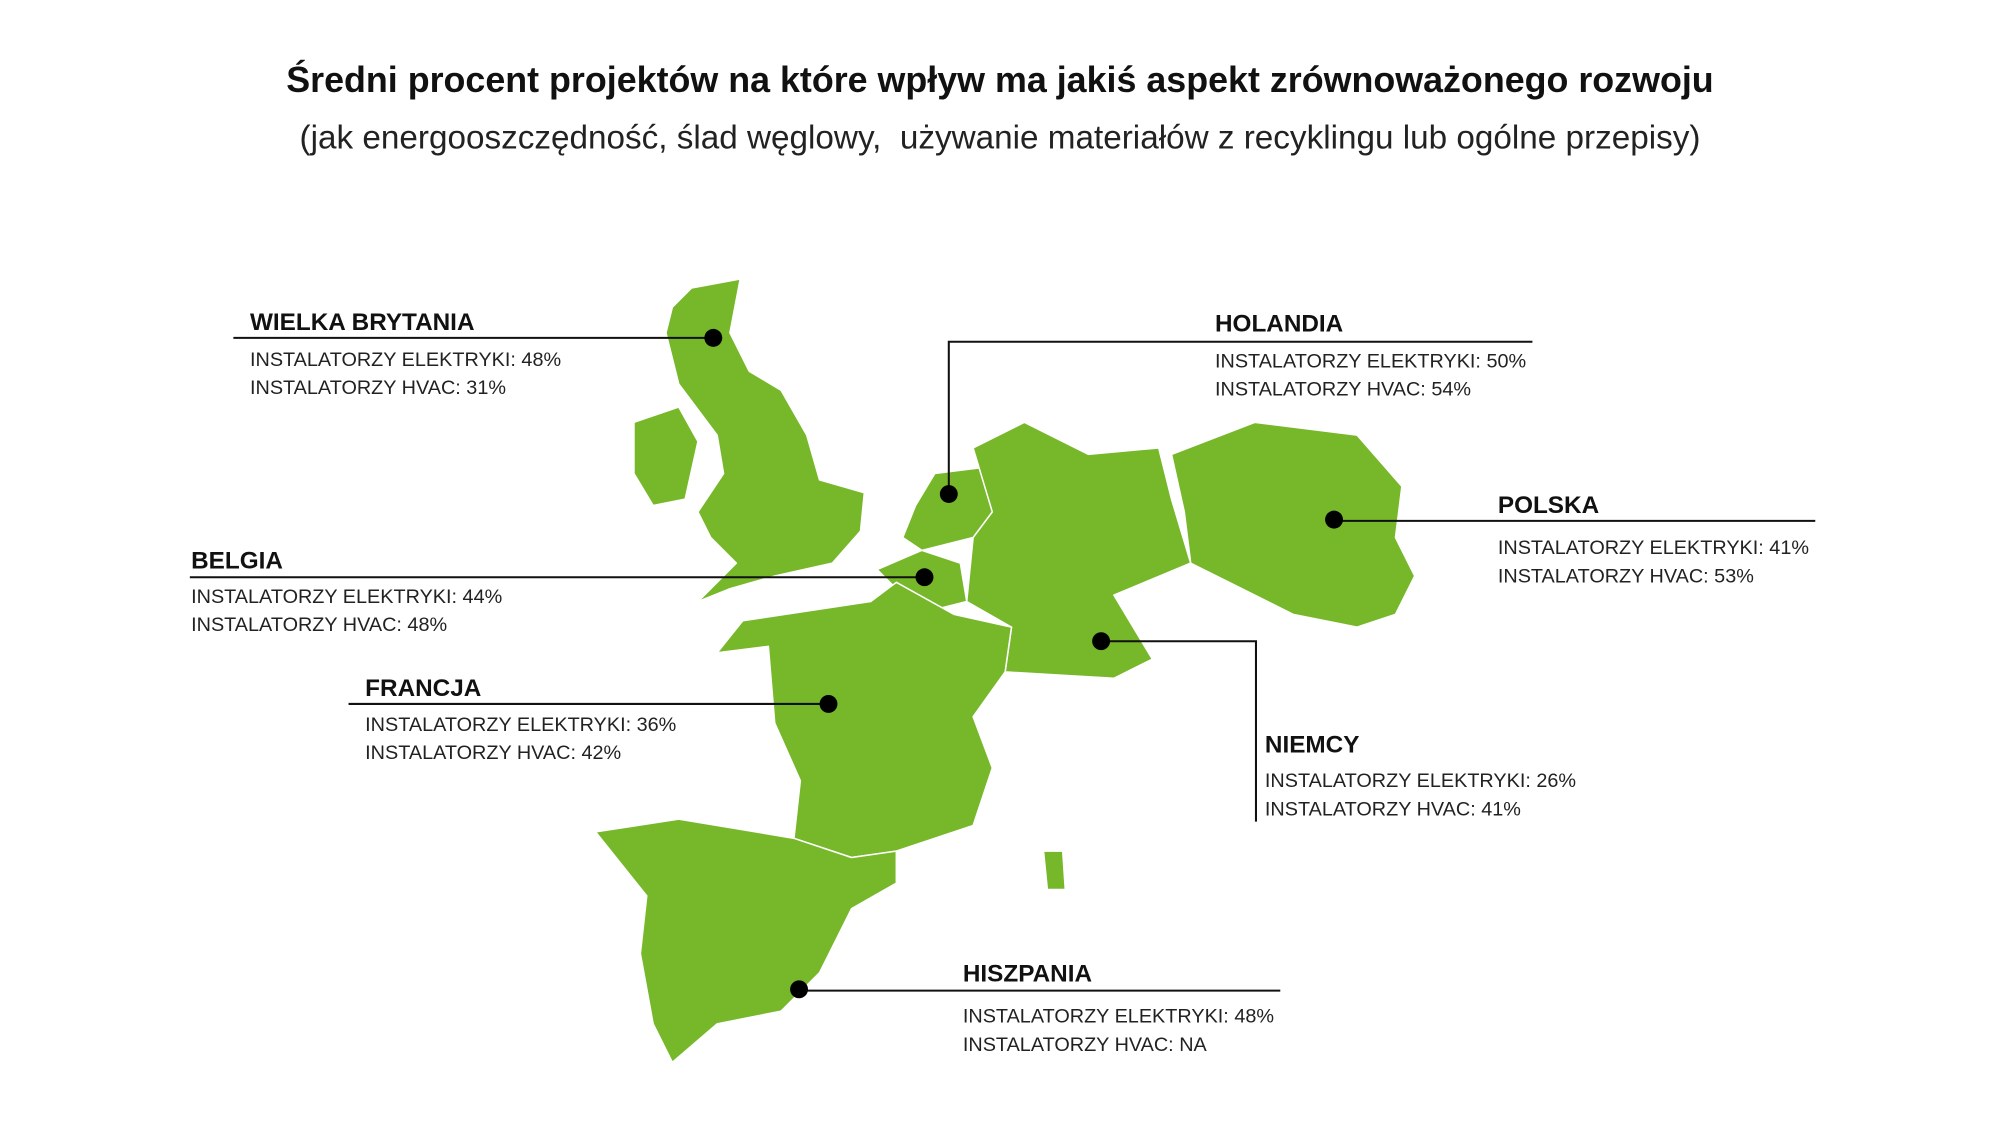  Describe the element at coordinates (1626, 576) in the screenshot. I see `country-stat: INSTALATORZY HVAC: 53%` at that location.